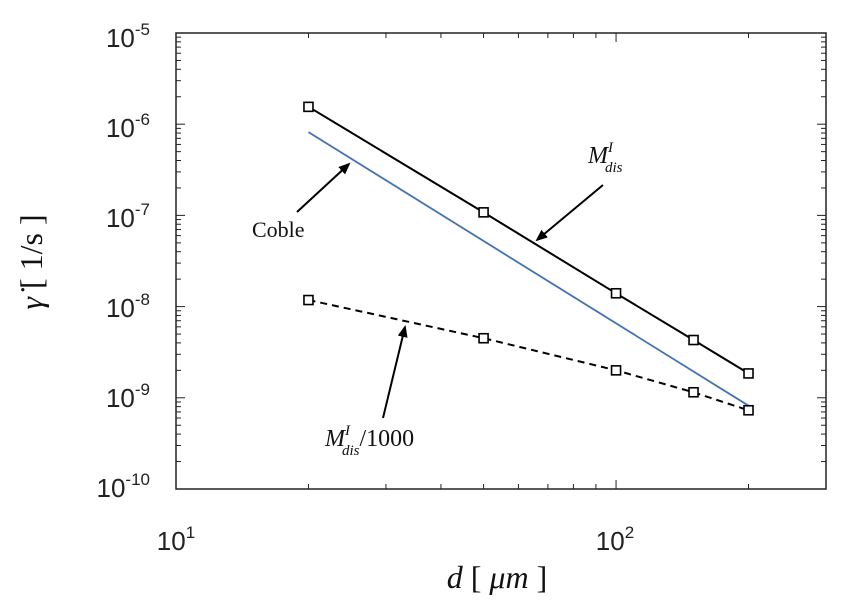 The width and height of the screenshot is (848, 601). Describe the element at coordinates (128, 36) in the screenshot. I see `y-tick-label-1e-5: 10⁻⁵` at that location.